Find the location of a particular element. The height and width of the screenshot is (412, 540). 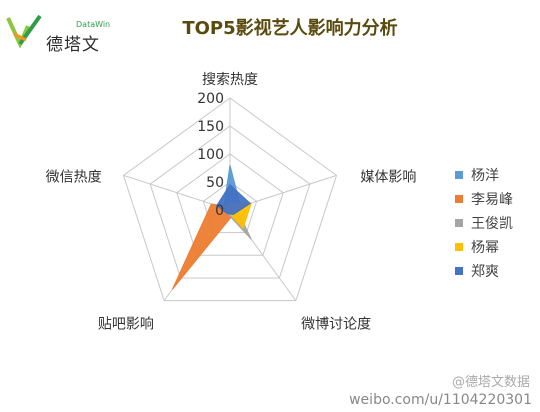

chart-legend: 杨洋李易峰王俊凯杨幂郑爽 is located at coordinates (484, 223).